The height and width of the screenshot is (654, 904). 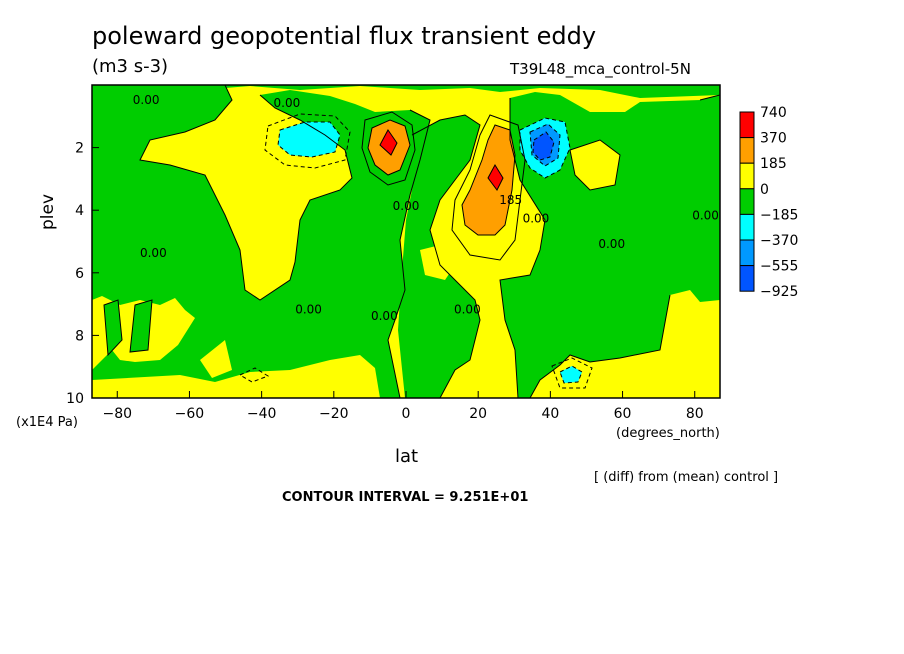 I want to click on experiment-name: T39L48_mca_control-5N, so click(x=600, y=69).